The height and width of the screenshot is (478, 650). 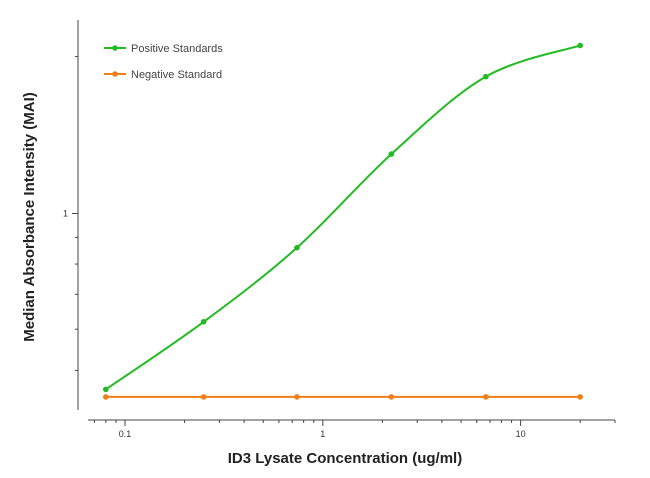 I want to click on legend-label: Positive Standards, so click(x=177, y=49).